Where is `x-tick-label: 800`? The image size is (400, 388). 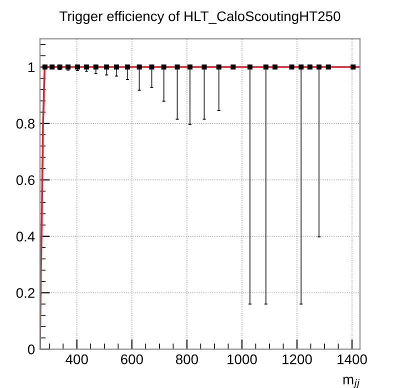
x-tick-label: 800 is located at coordinates (187, 359).